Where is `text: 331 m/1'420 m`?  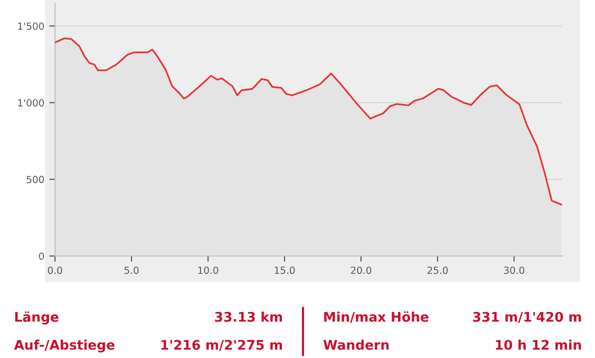
text: 331 m/1'420 m is located at coordinates (527, 317).